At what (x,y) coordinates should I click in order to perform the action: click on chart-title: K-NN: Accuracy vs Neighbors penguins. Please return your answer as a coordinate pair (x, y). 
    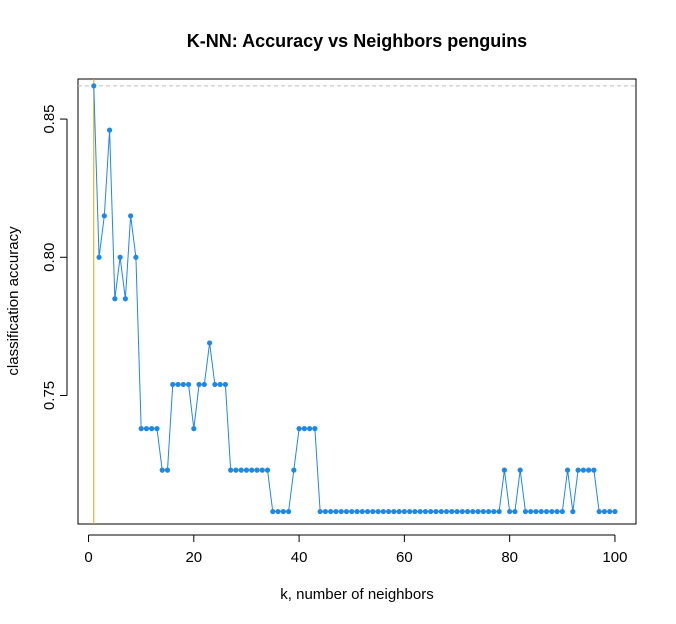
    Looking at the image, I should click on (357, 41).